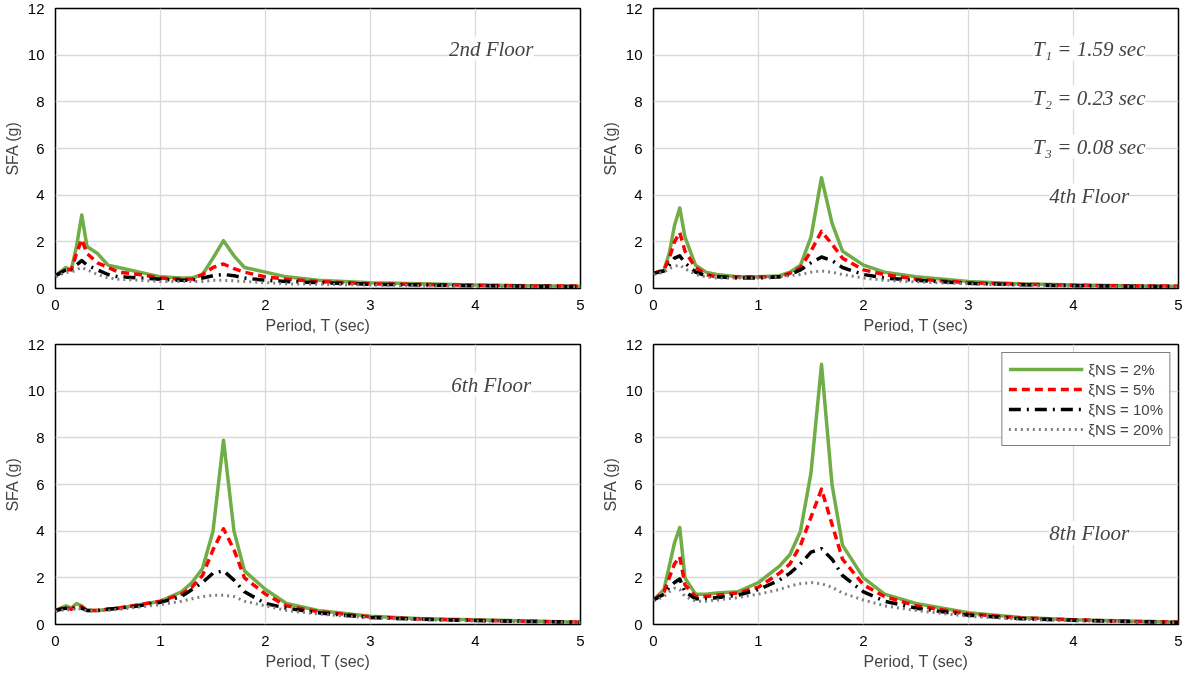 This screenshot has width=1201, height=676. I want to click on legend-label: ξNS = 2%, so click(1121, 369).